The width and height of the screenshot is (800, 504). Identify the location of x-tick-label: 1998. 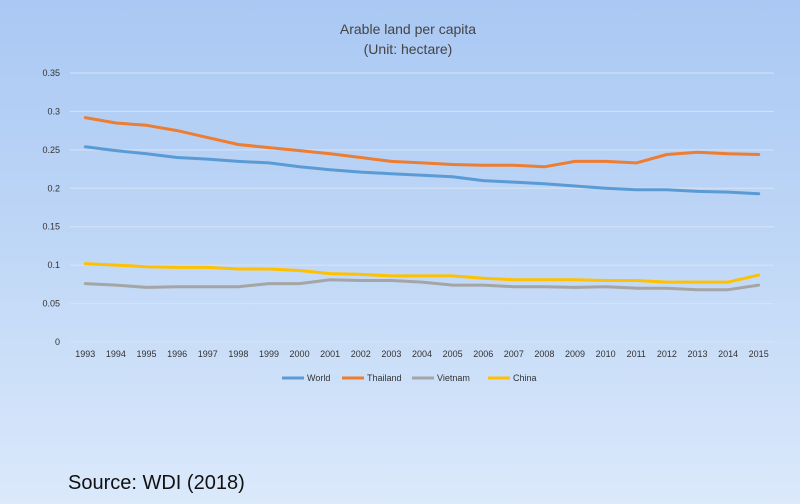
(238, 354).